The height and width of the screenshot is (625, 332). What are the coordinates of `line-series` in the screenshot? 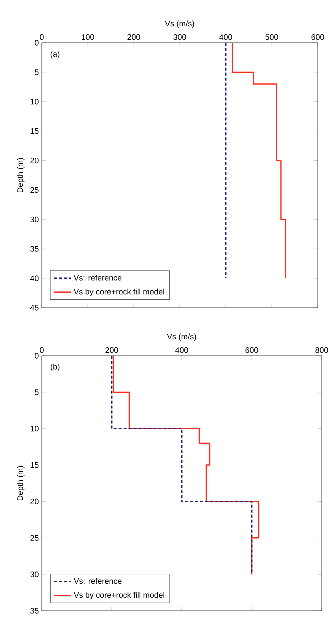 It's located at (259, 161).